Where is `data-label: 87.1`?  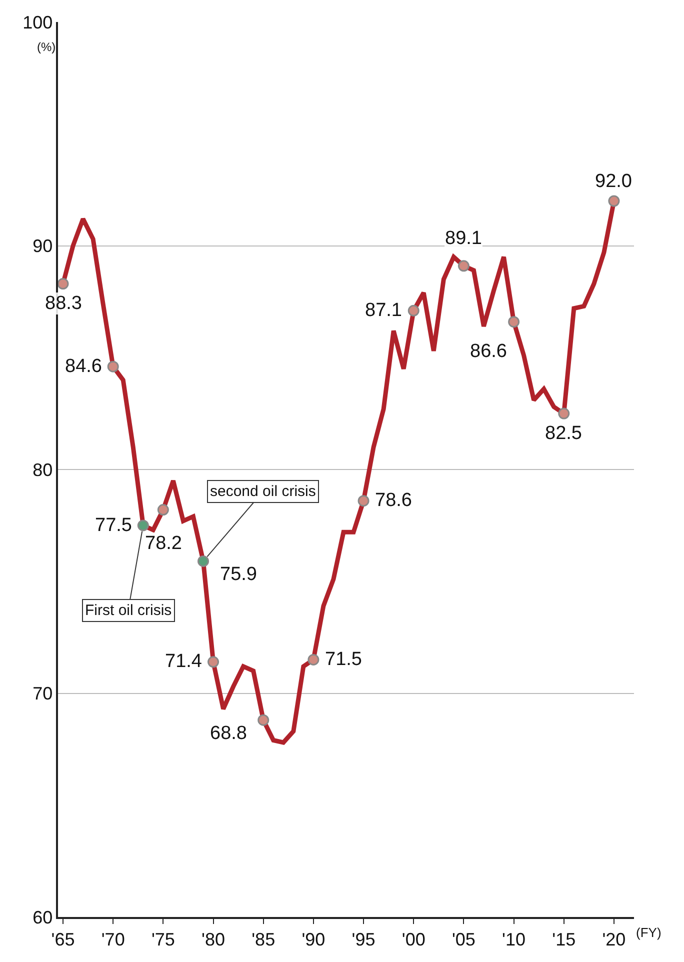
data-label: 87.1 is located at coordinates (383, 310).